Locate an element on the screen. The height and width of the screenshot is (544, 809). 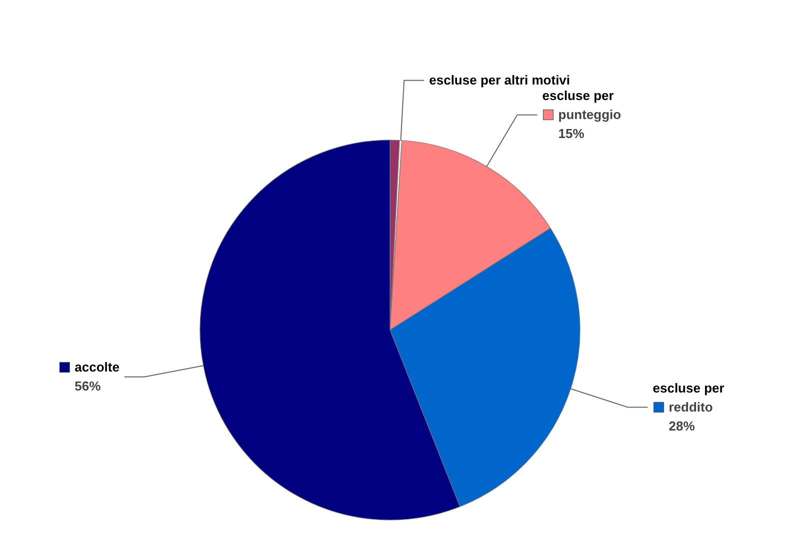
data-label: 15% is located at coordinates (571, 133).